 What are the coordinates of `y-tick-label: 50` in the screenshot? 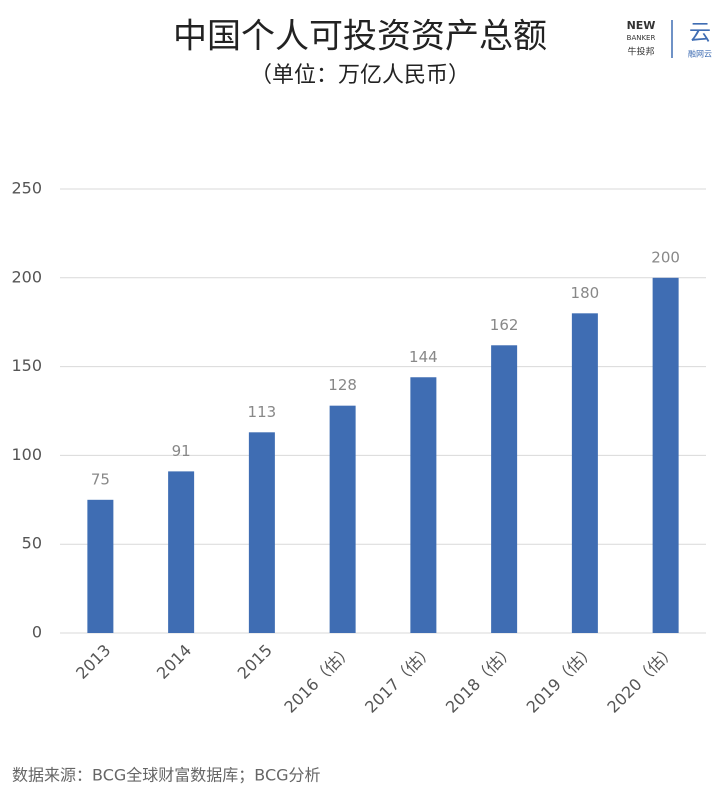 It's located at (32, 543).